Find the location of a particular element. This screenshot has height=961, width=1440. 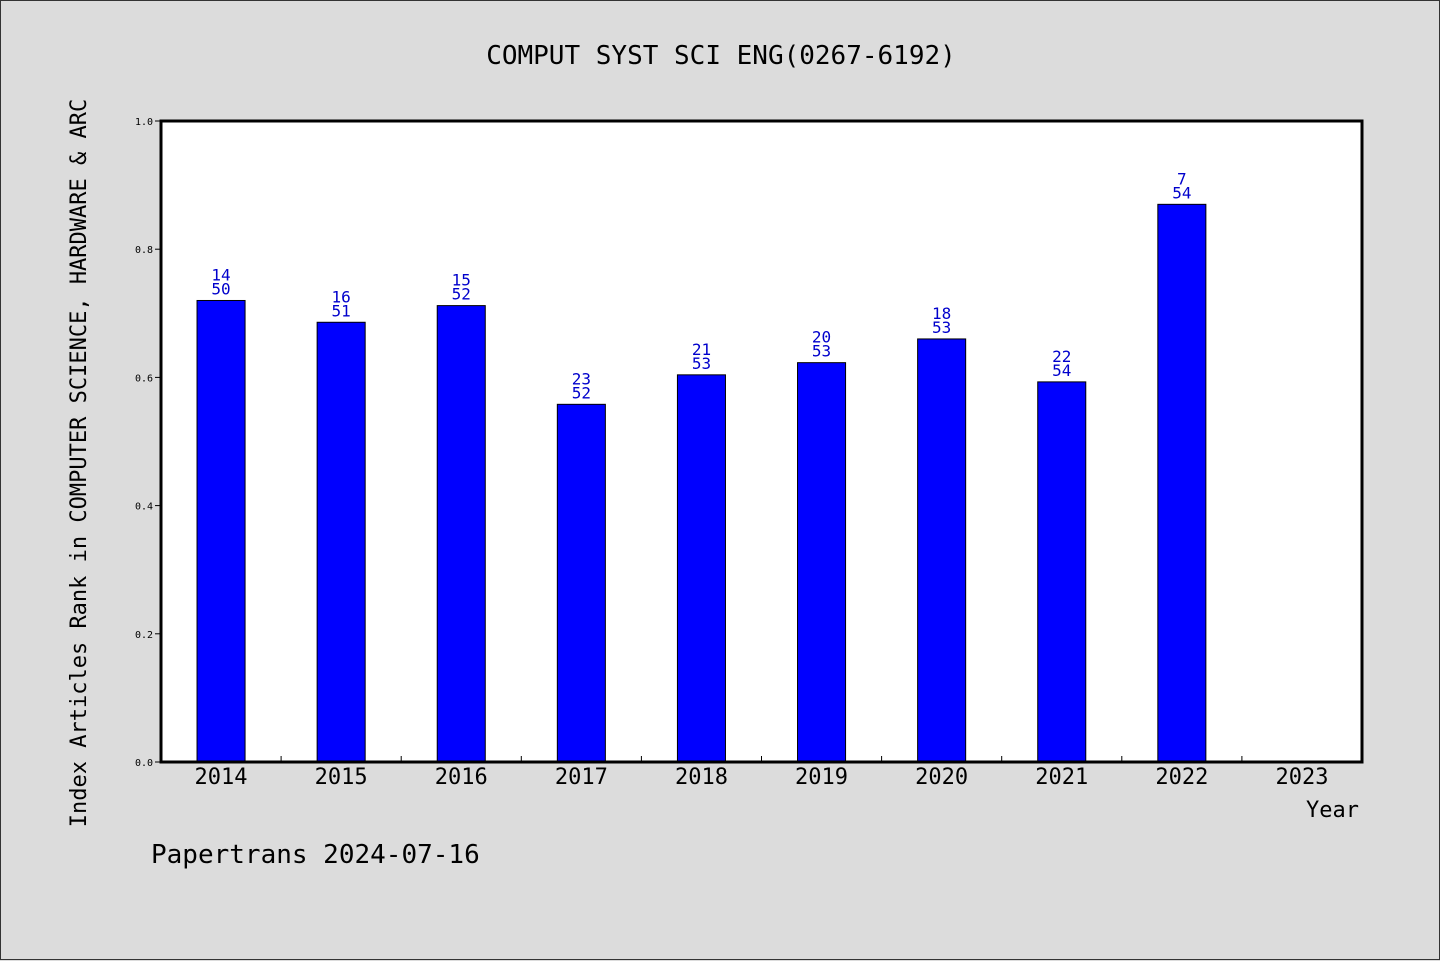

y-tick-label: 0.8 is located at coordinates (144, 250).